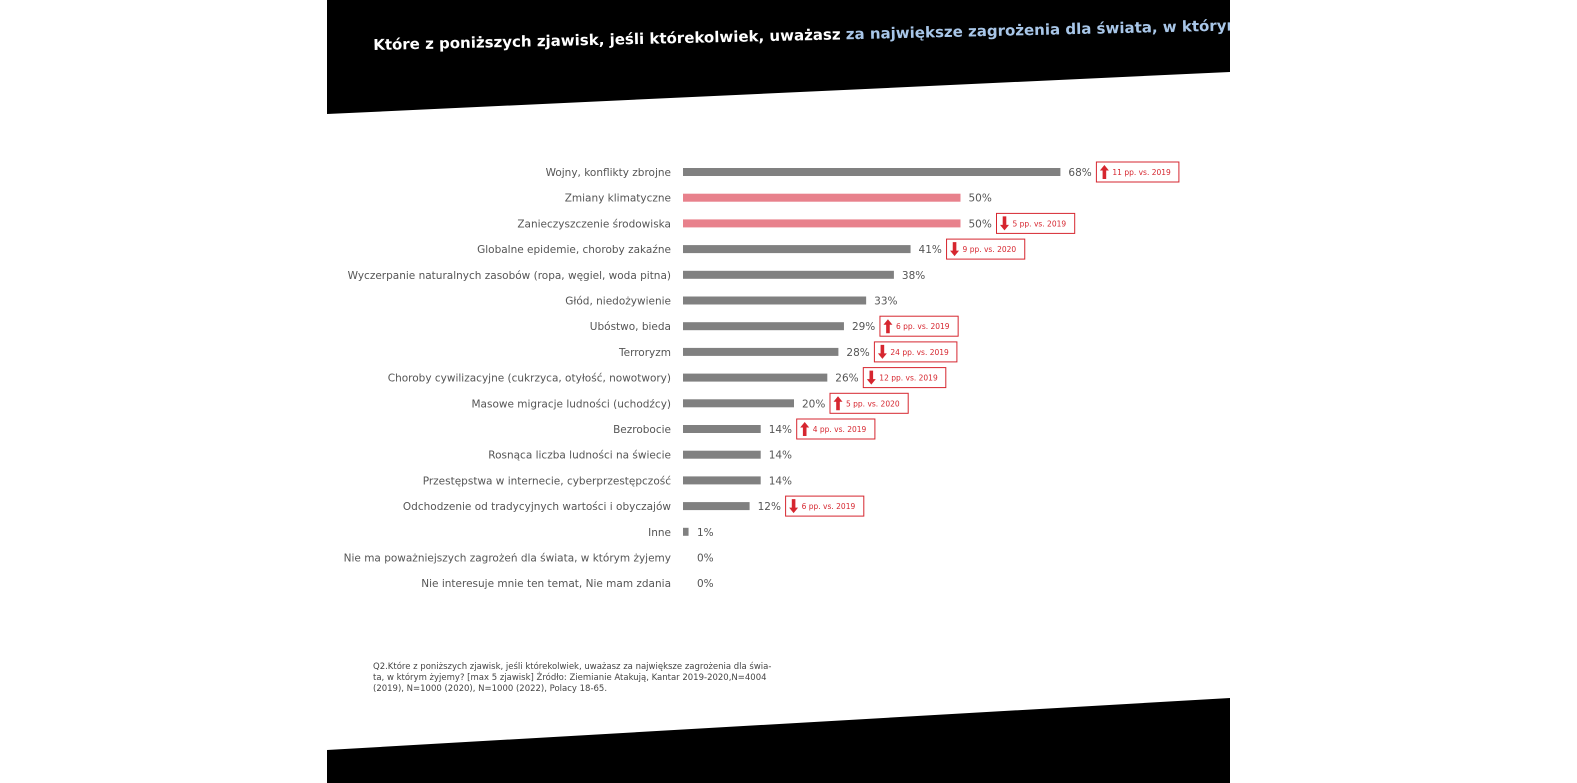  I want to click on change-badge: 12 pp. vs. 2019, so click(904, 378).